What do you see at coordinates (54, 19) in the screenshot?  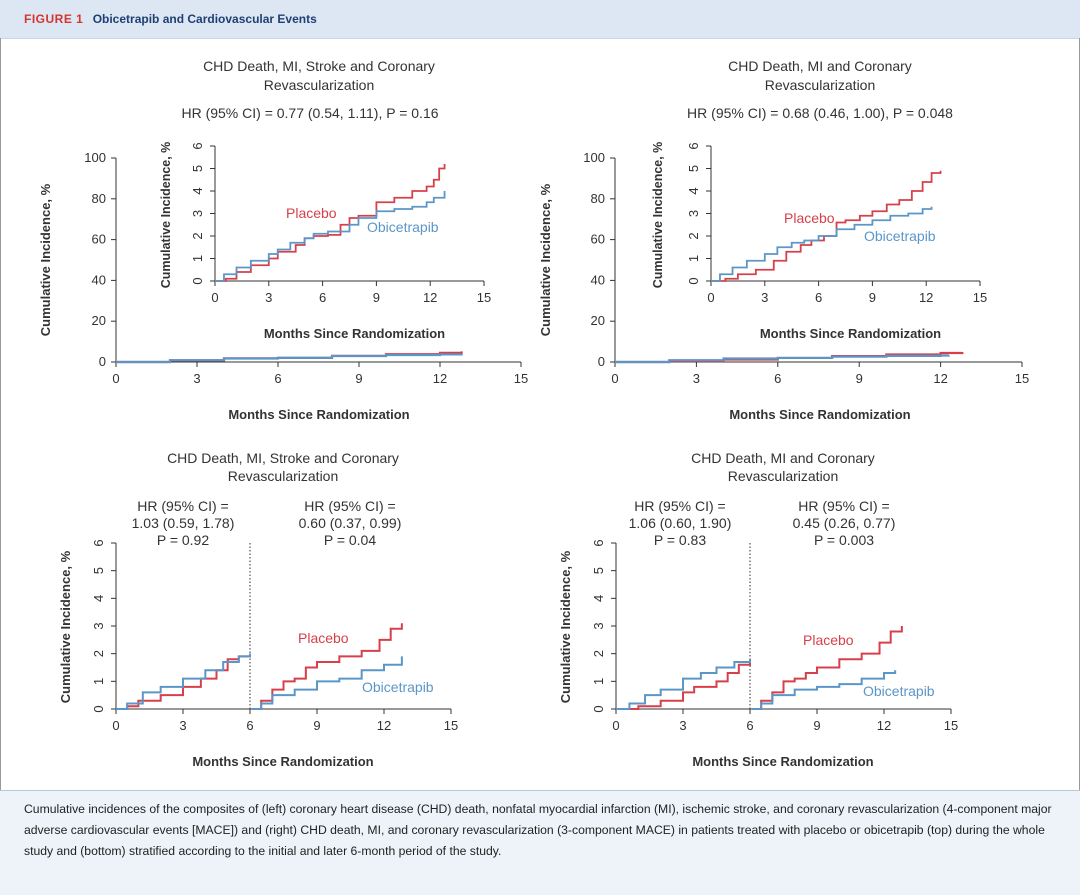 I see `figure-label: FIGURE 1` at bounding box center [54, 19].